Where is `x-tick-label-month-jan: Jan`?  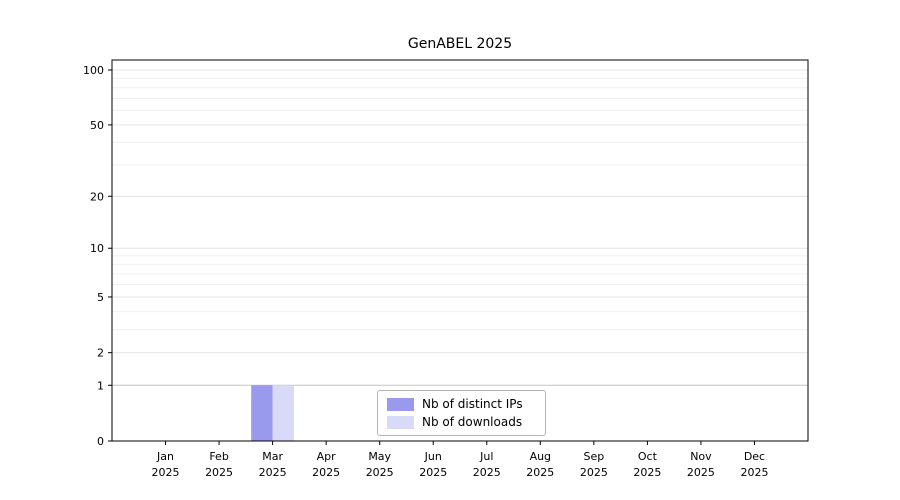
x-tick-label-month-jan: Jan is located at coordinates (165, 456).